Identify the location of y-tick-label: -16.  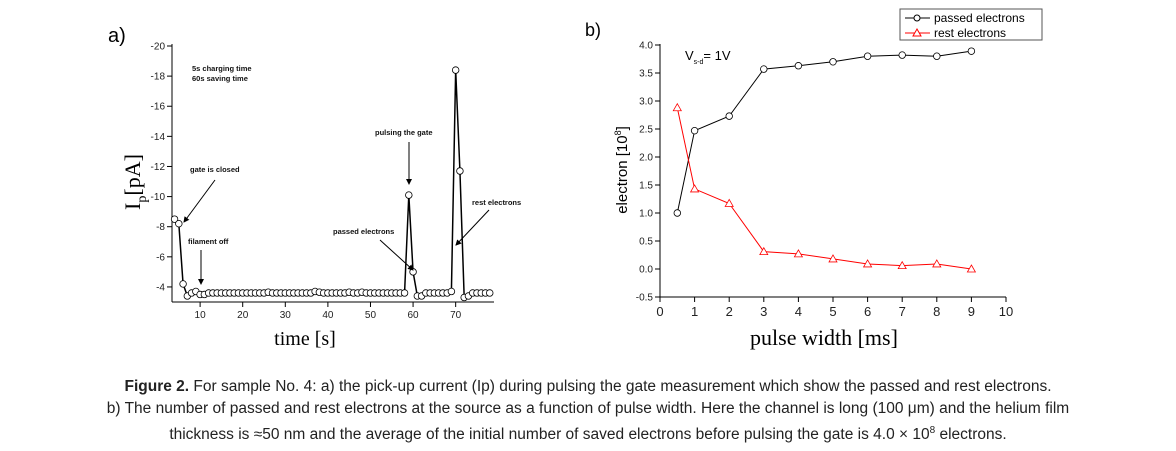
(158, 107).